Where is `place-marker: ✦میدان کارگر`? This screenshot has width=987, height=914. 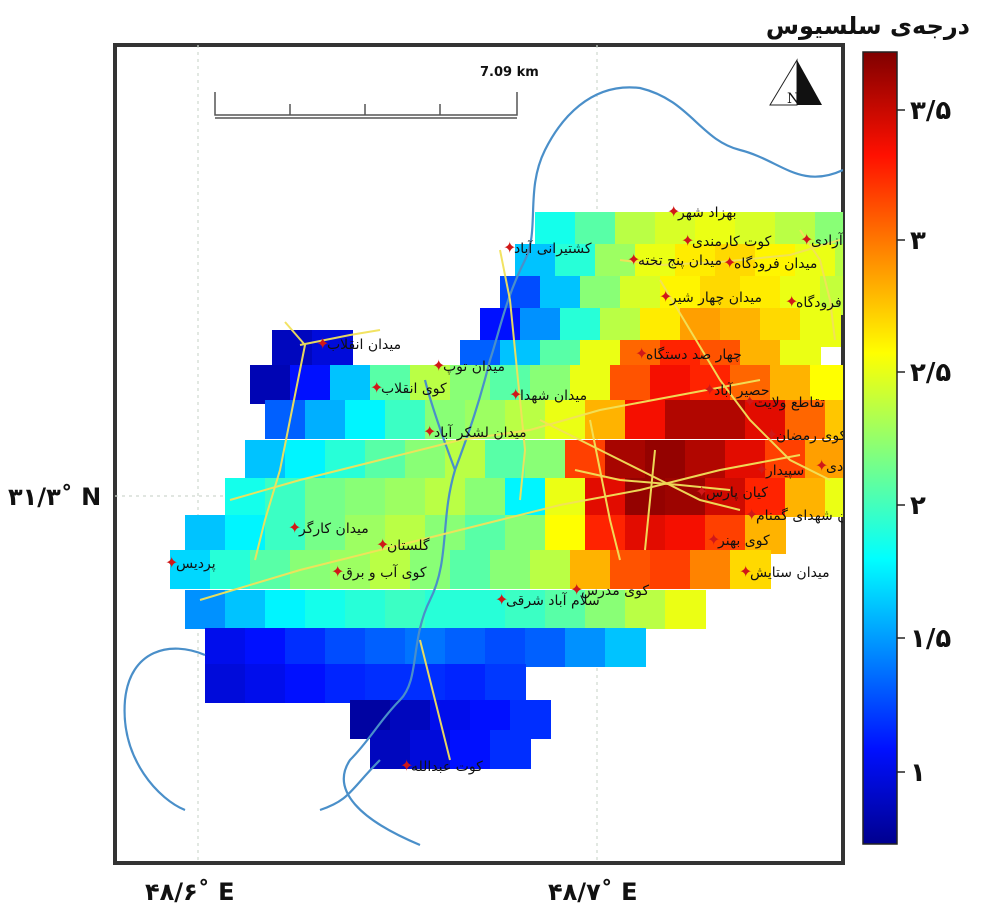 place-marker: ✦میدان کارگر is located at coordinates (328, 527).